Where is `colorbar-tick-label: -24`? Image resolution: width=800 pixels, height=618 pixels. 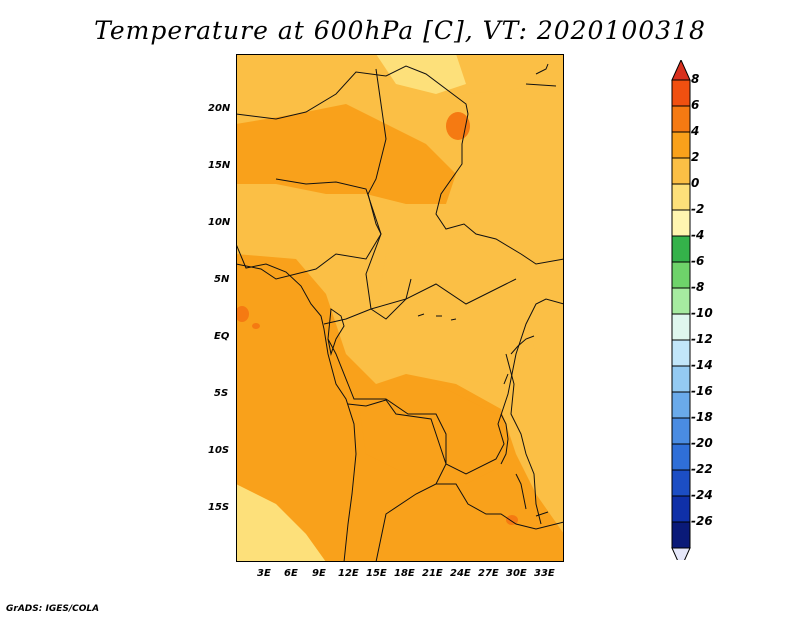
colorbar-tick-label: -24 is located at coordinates (702, 495).